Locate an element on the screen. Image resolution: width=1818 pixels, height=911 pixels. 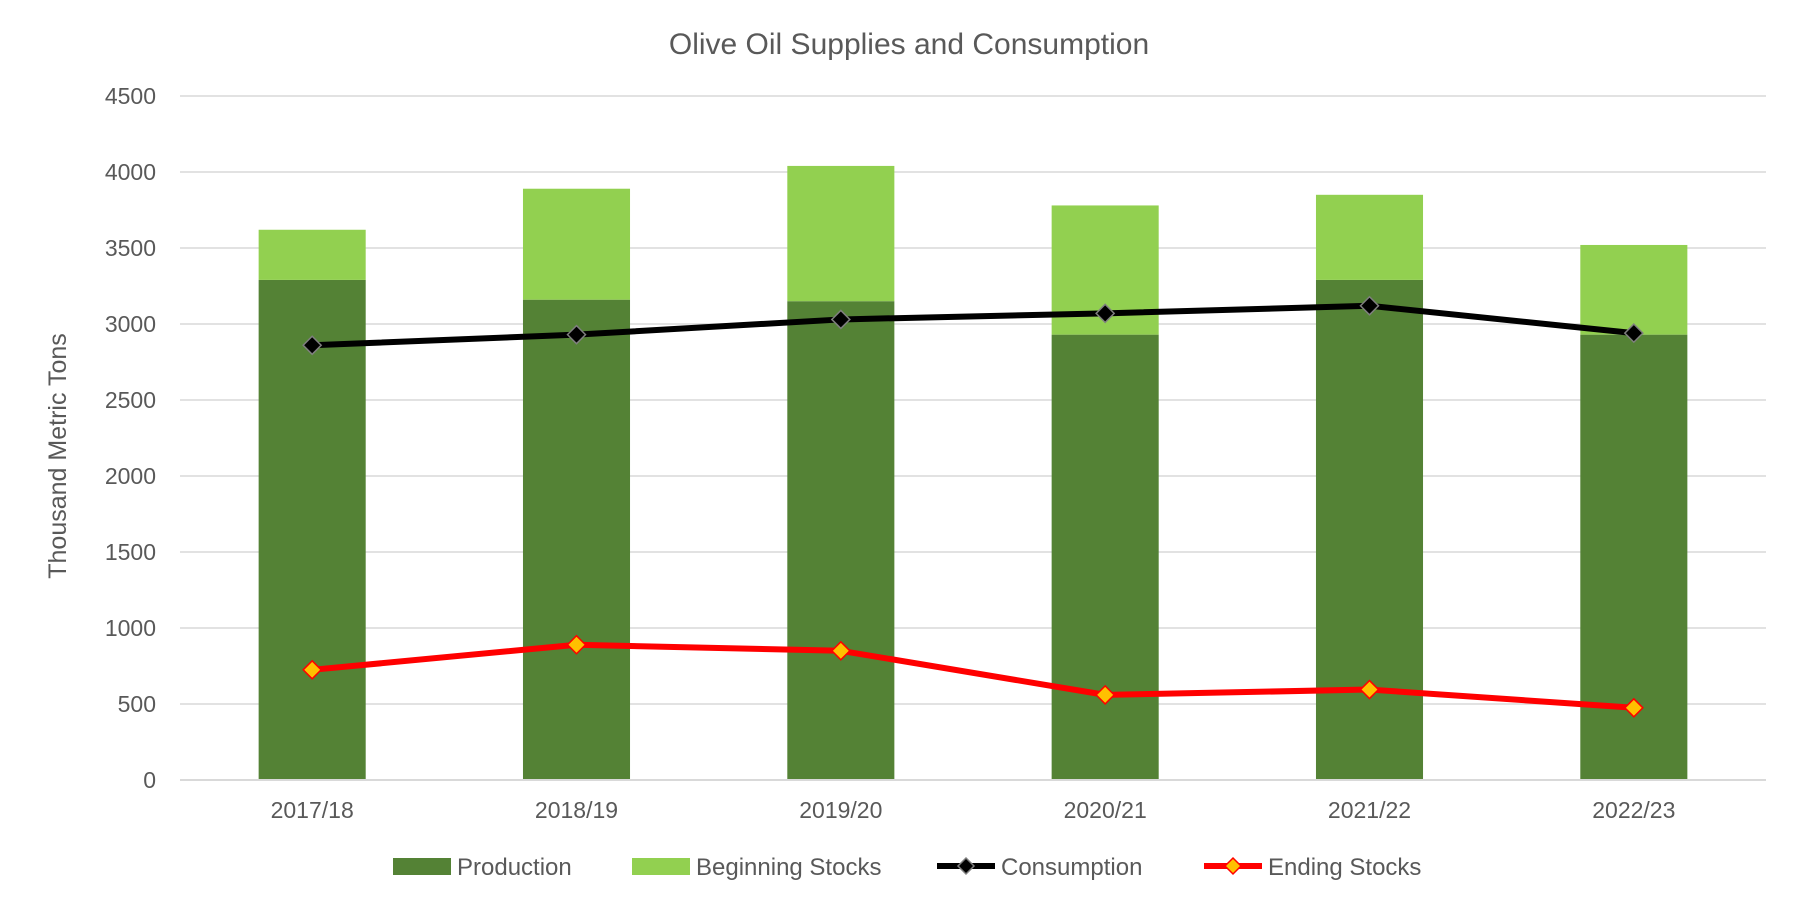
y-tick-label: 0 is located at coordinates (149, 780).